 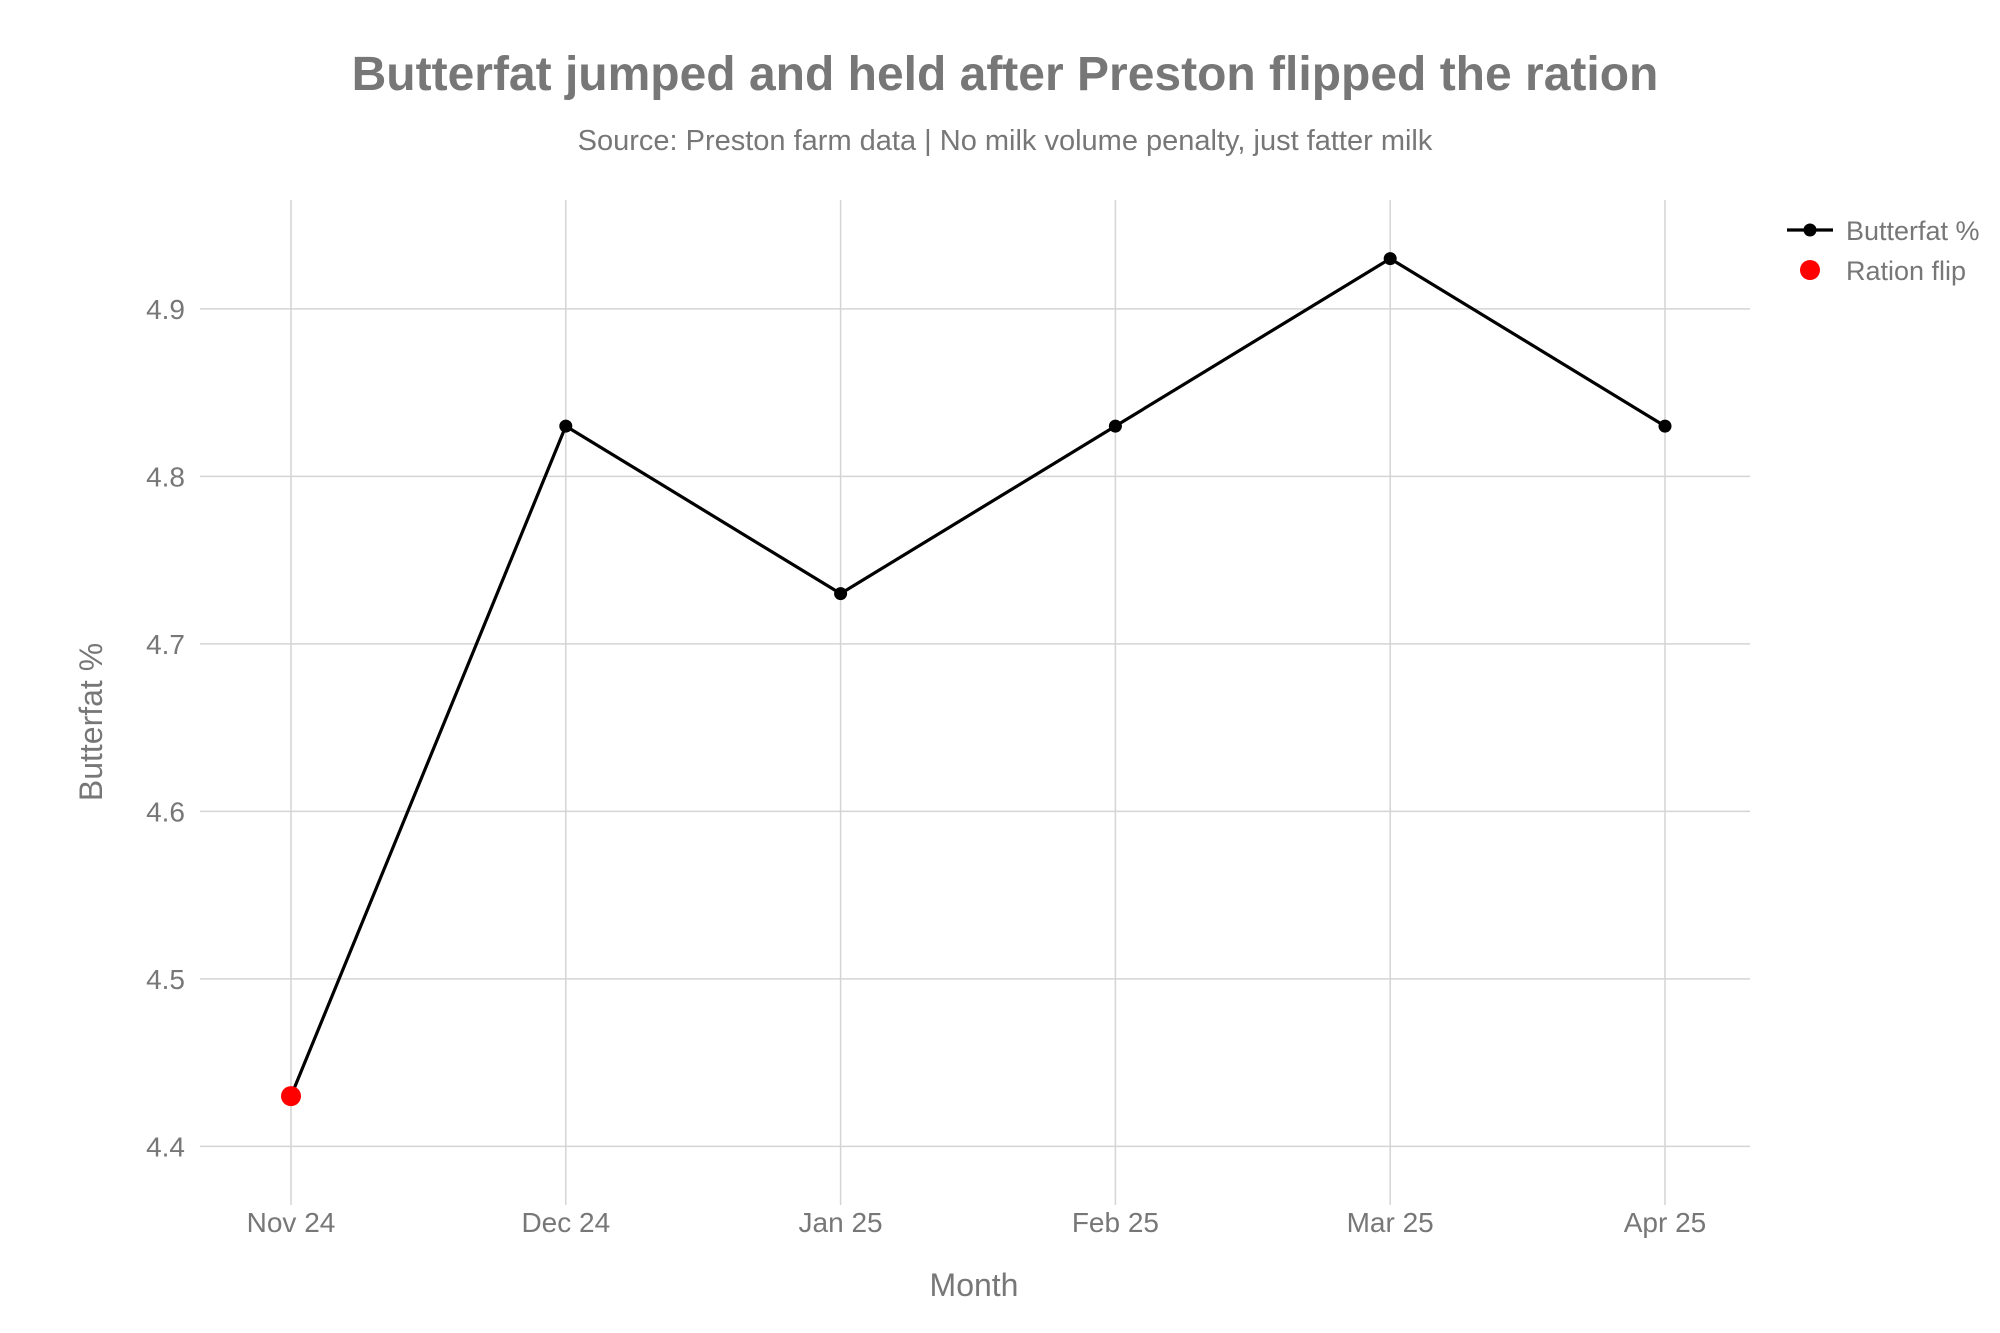 I want to click on x-tick-label: Apr 25, so click(x=1665, y=1222).